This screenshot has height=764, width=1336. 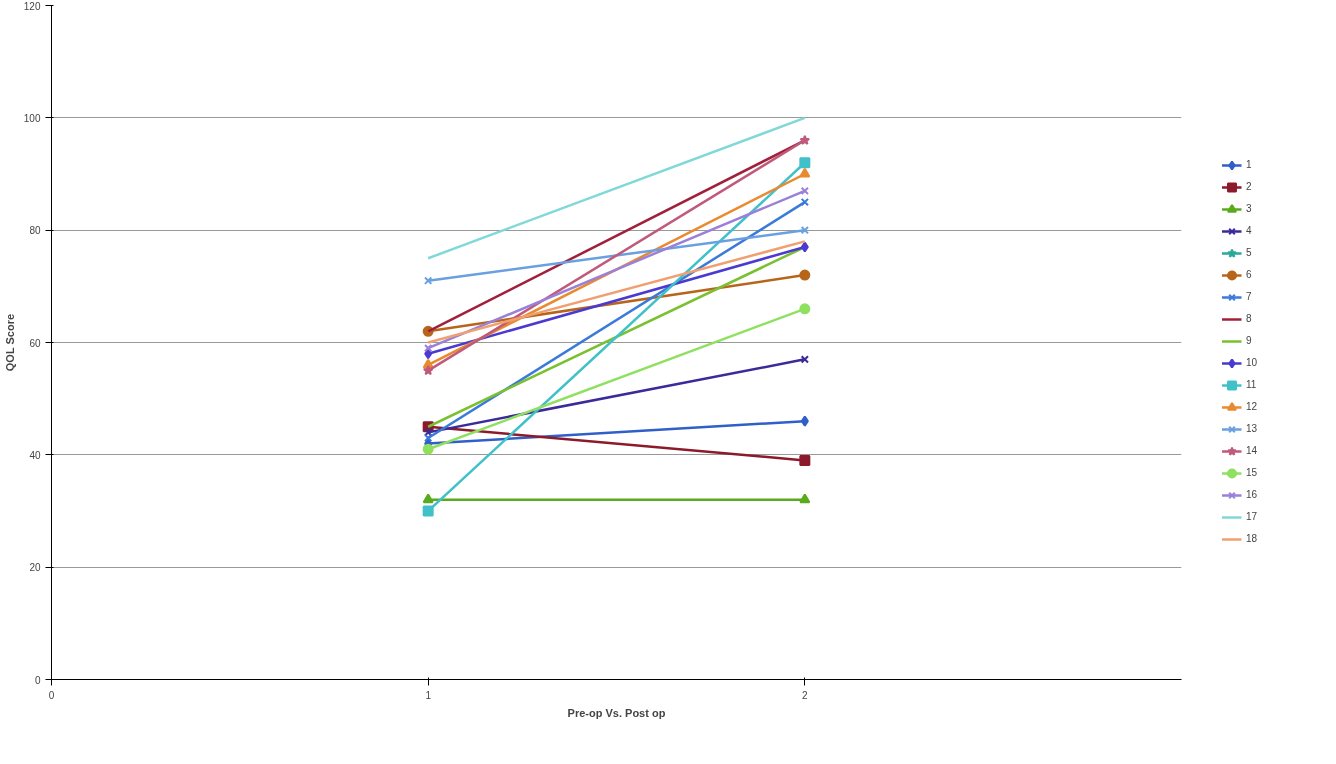 I want to click on legend-label: 13, so click(x=1252, y=429).